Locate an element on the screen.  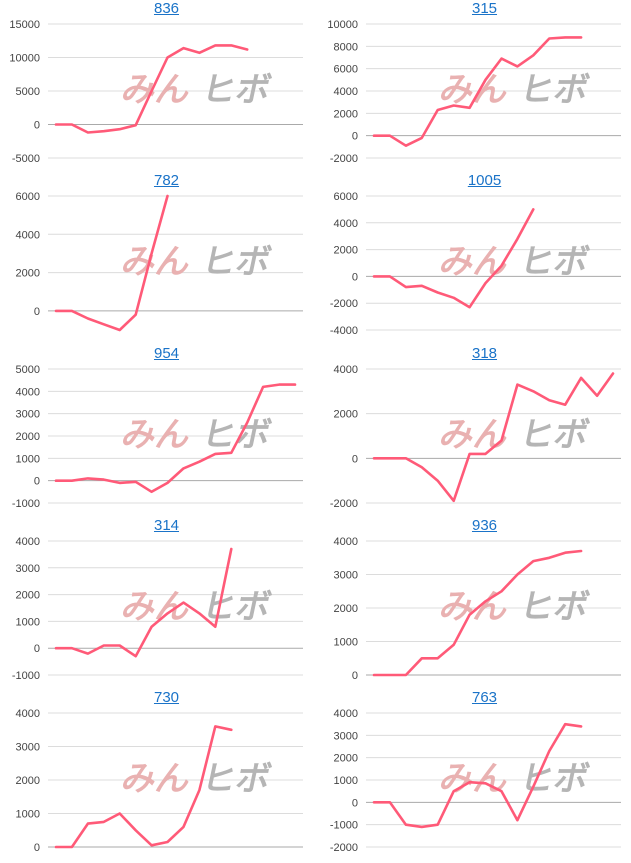
chart-panel: -2000 0 2000 4000 6000 8000 10000 みん ヒボ 315 is located at coordinates (474, 86).